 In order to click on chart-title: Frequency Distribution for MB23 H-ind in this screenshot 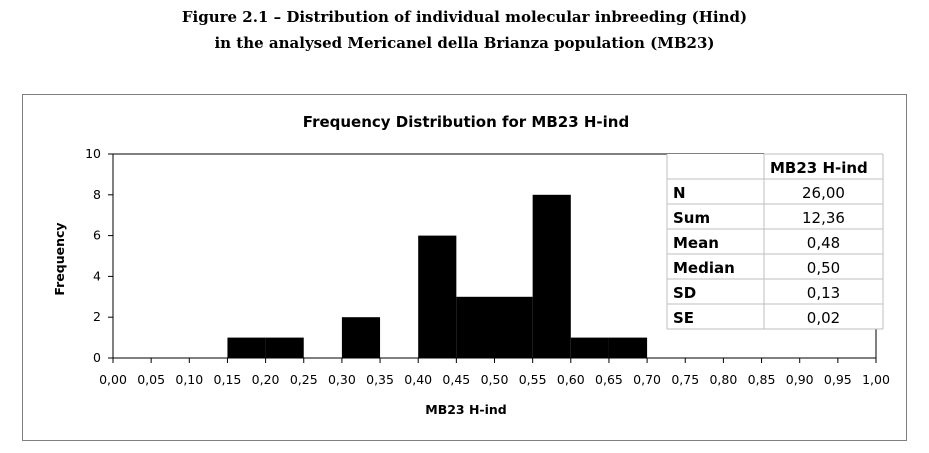, I will do `click(466, 122)`.